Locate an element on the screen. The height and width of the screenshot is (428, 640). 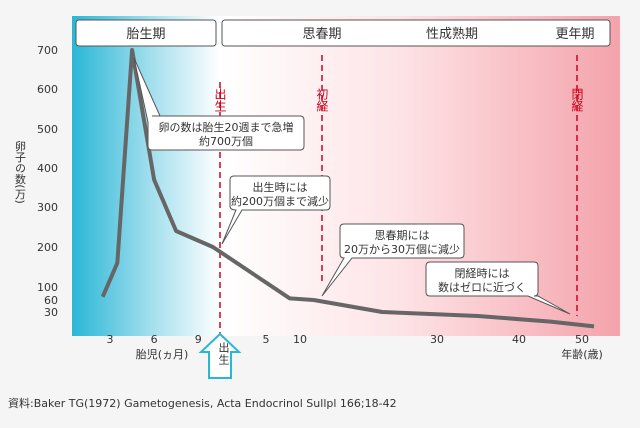
phase-label-fetal: 胎生期 is located at coordinates (145, 34).